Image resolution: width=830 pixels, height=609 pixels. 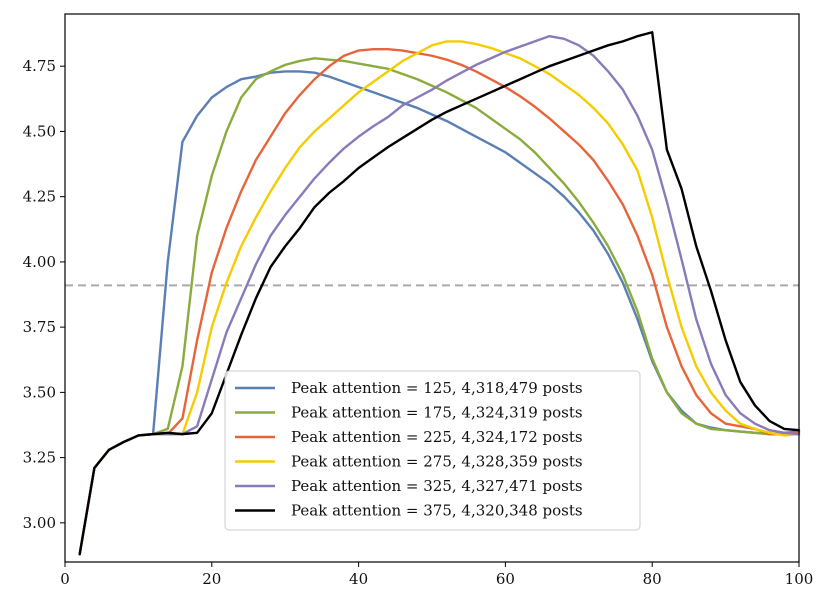 I want to click on y-tick-label: 4.75, so click(x=39, y=66).